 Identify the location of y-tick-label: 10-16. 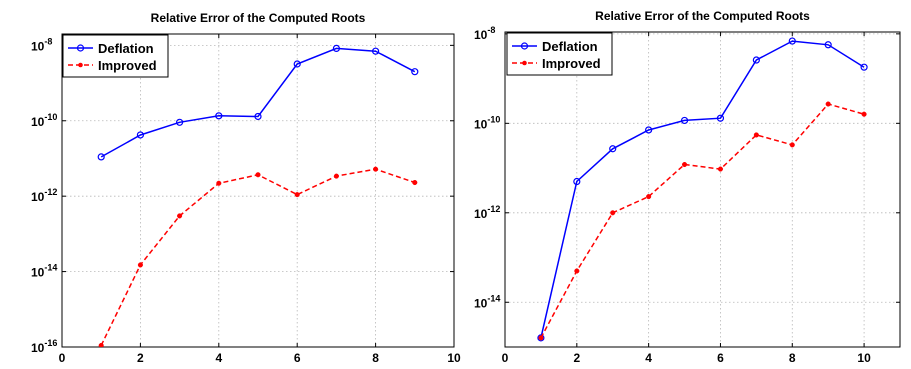
(44, 346).